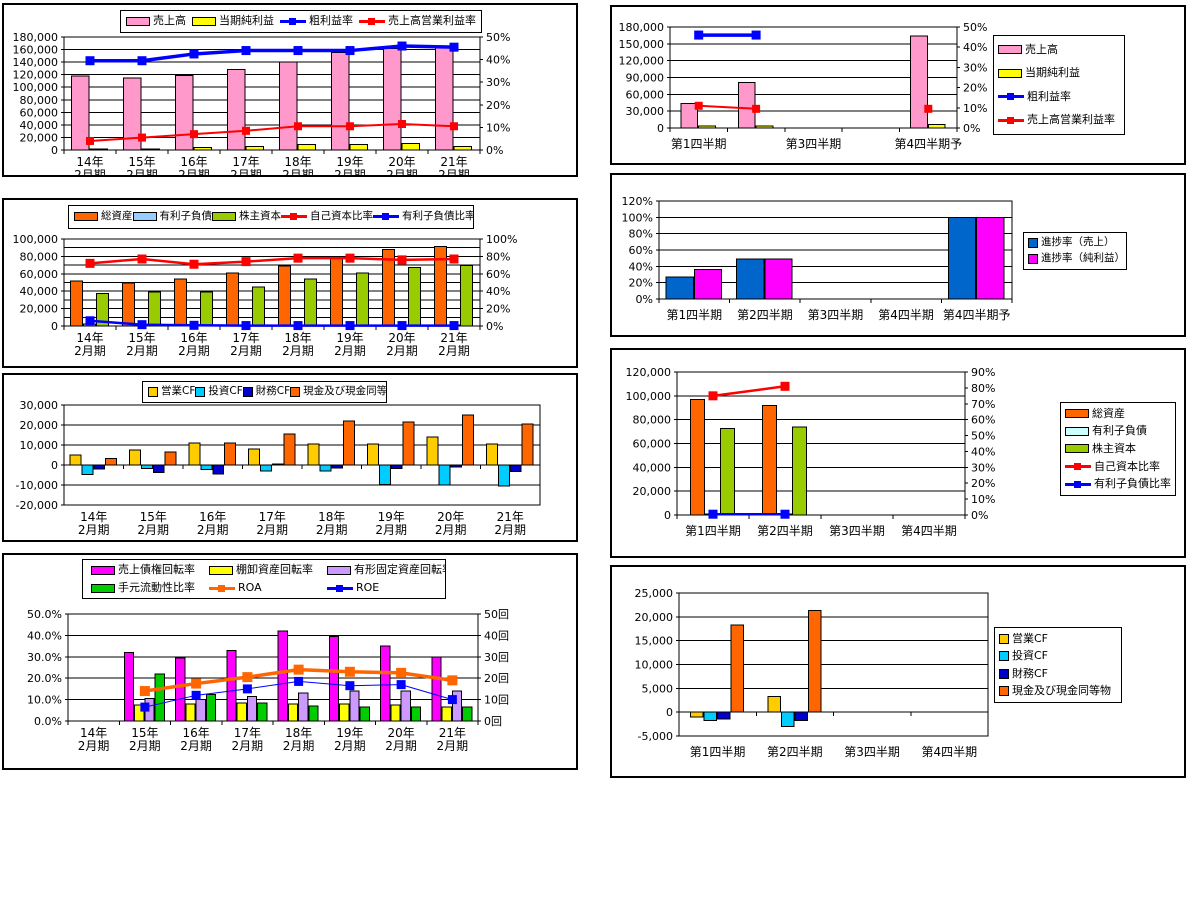  I want to click on left-axis-labels: 30,000 20,000 10,000 0 -10,000 -20,000, so click(40, 455).